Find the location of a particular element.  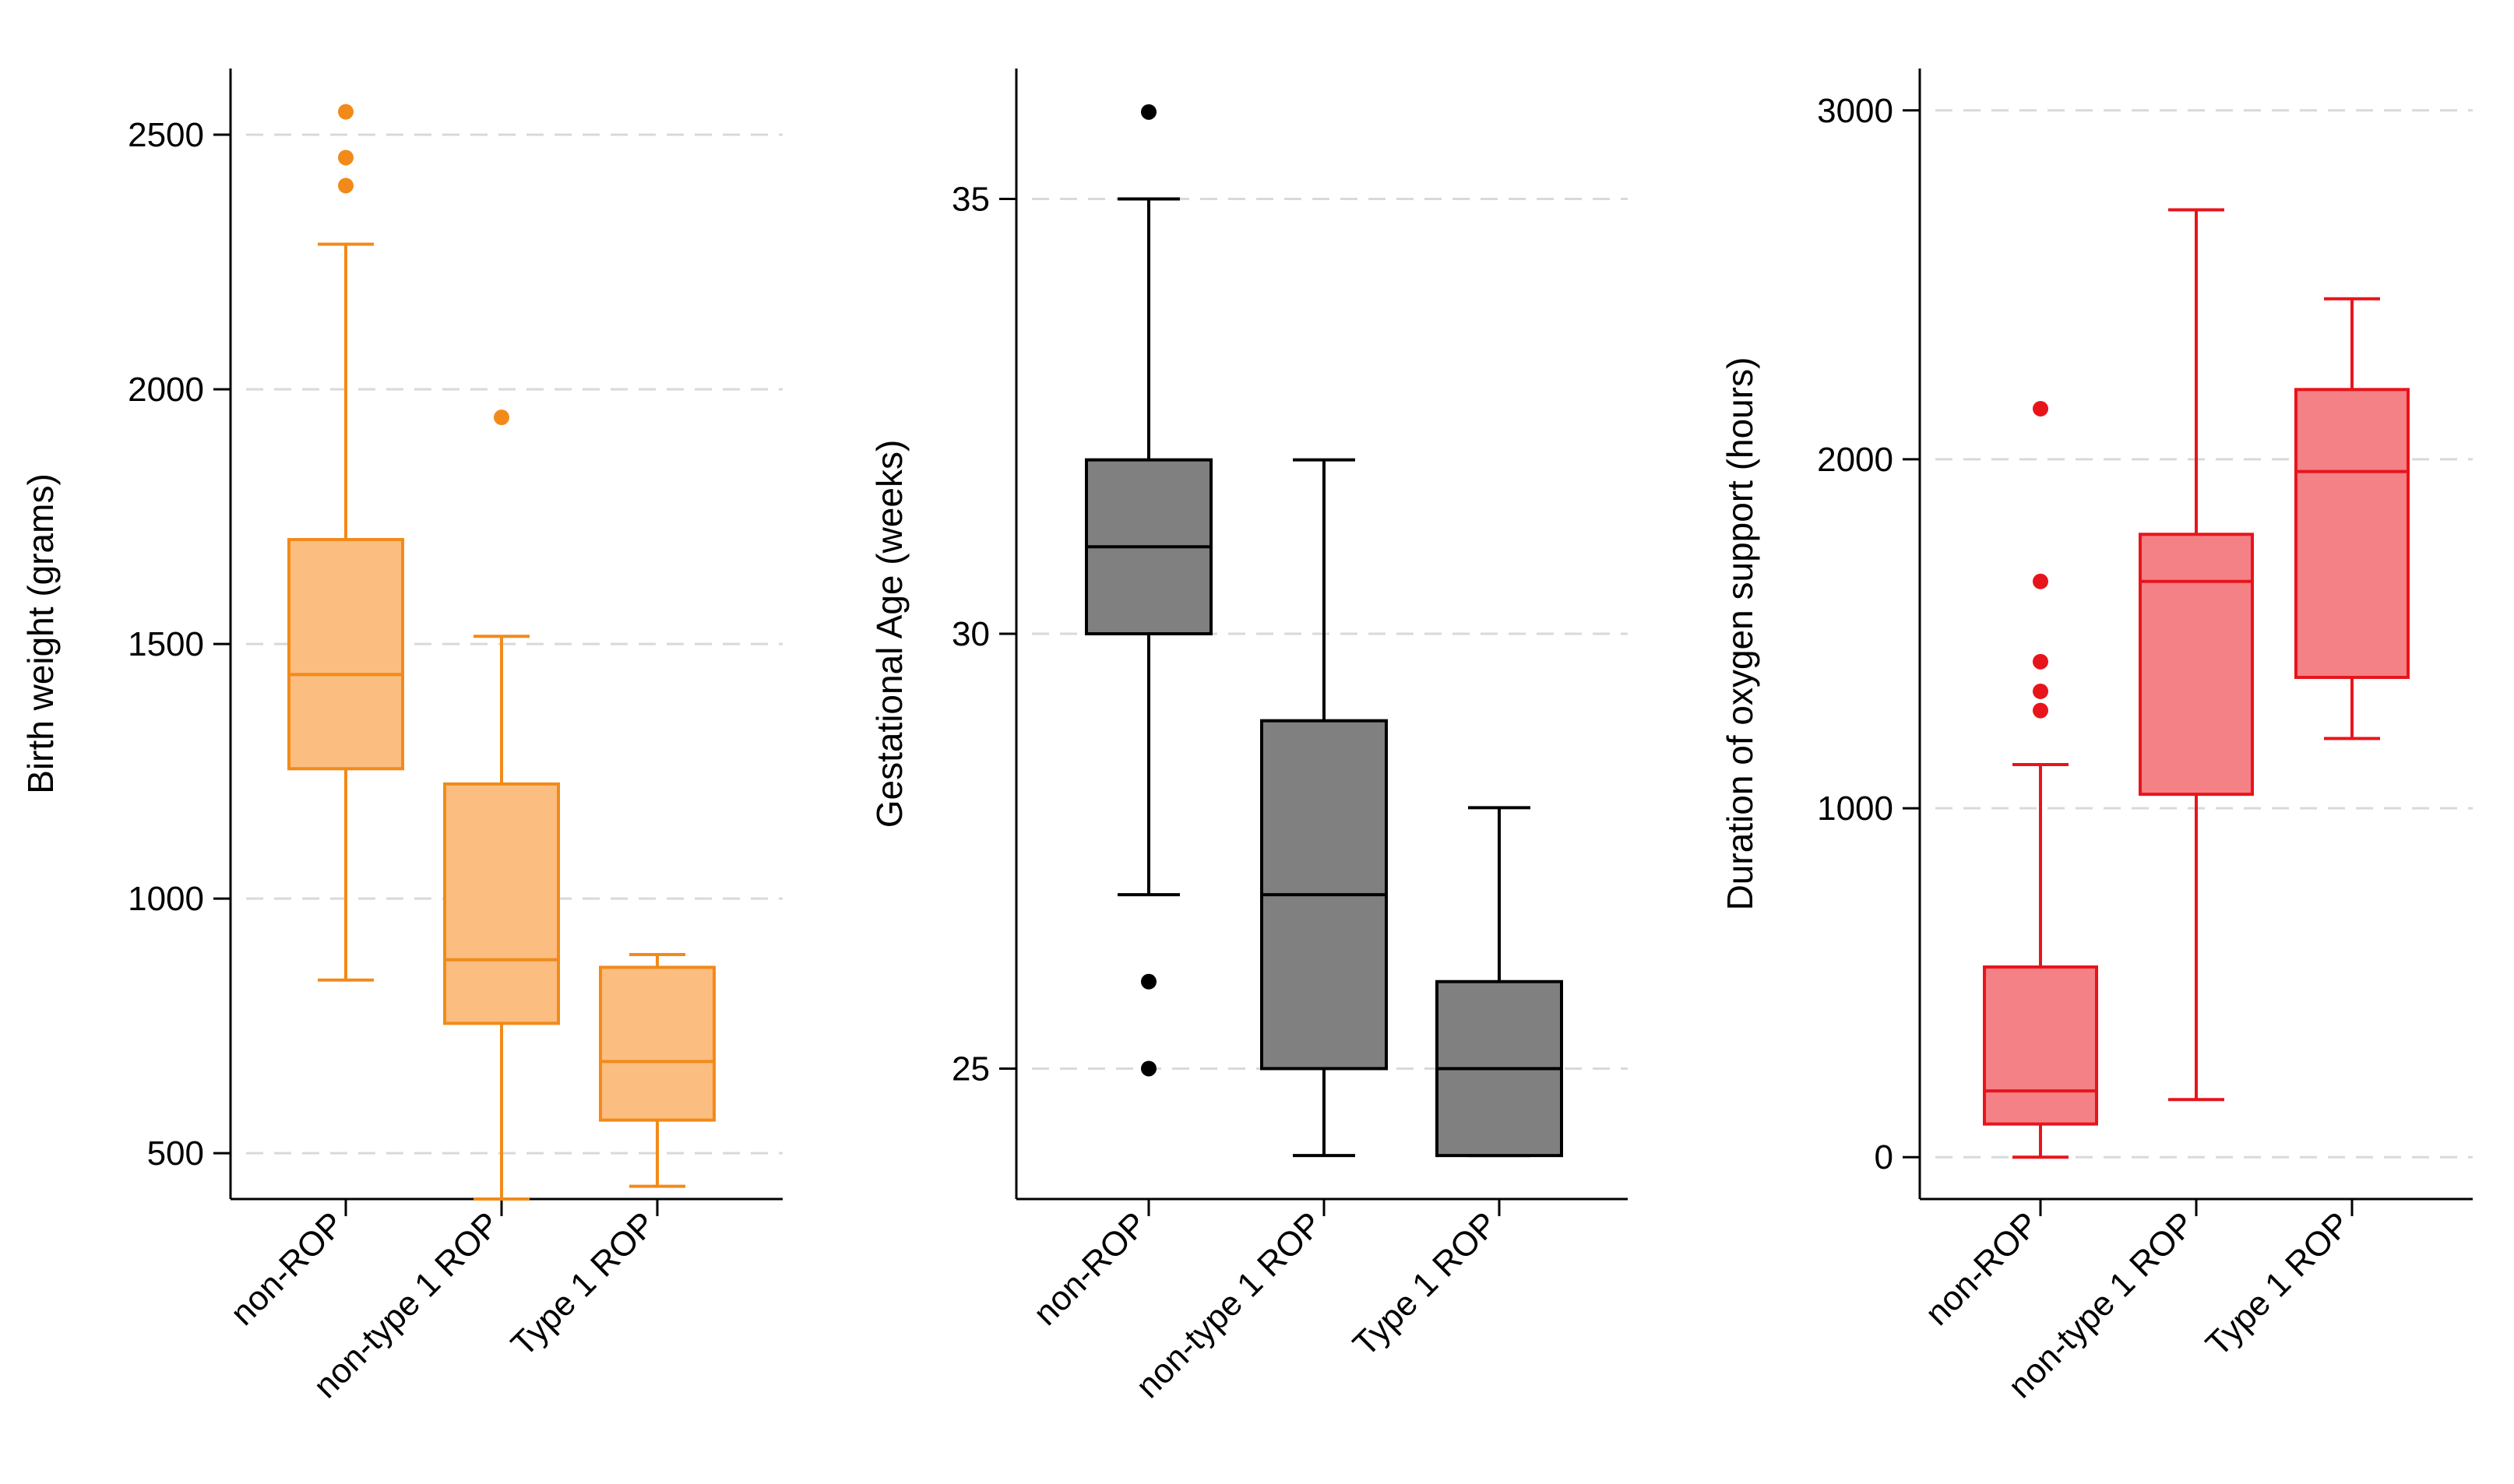

y-tick-label: 30 is located at coordinates (971, 634).